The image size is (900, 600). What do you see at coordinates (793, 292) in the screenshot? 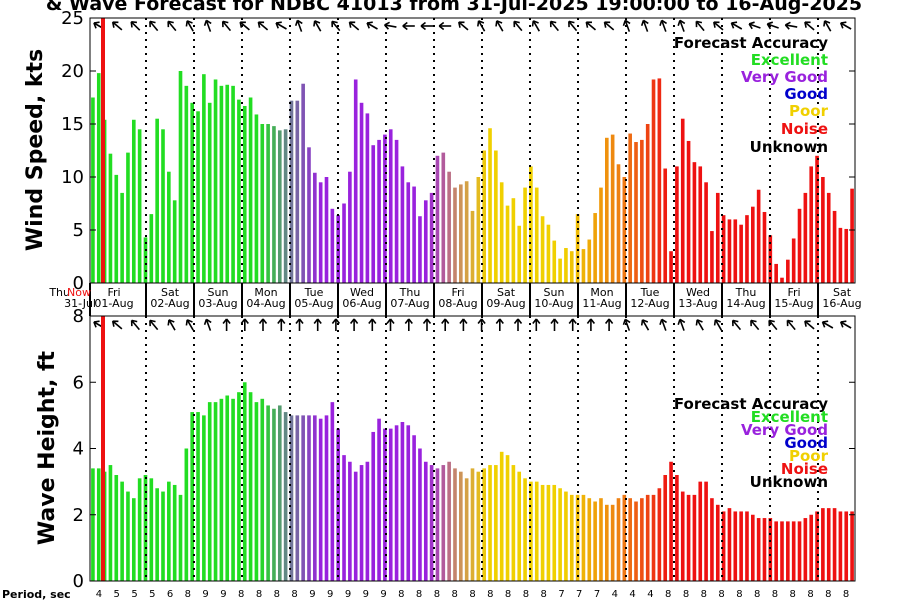
I see `day-label: Fri` at bounding box center [793, 292].